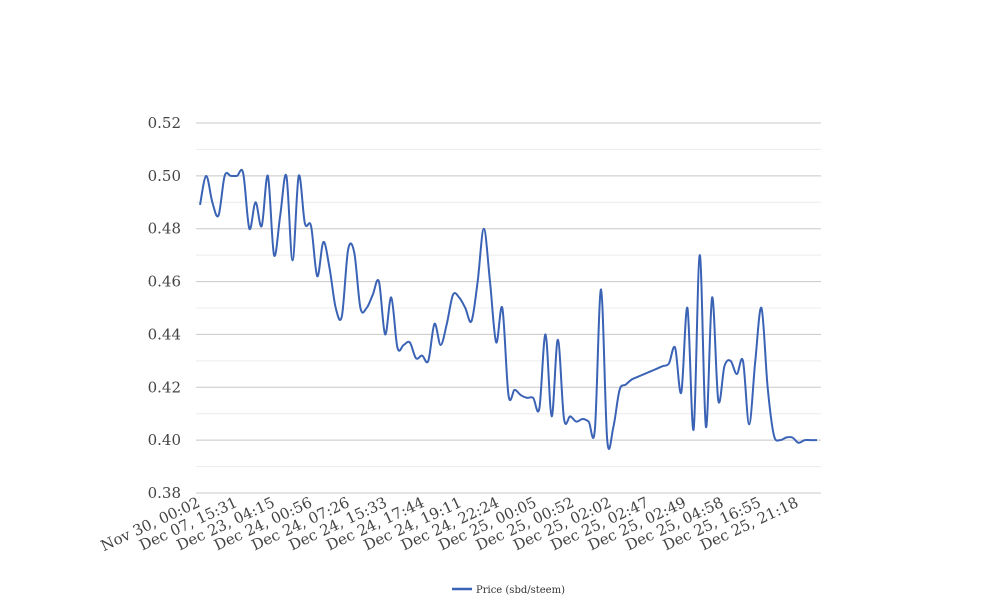  What do you see at coordinates (164, 123) in the screenshot?
I see `y-tick-label: 0.52` at bounding box center [164, 123].